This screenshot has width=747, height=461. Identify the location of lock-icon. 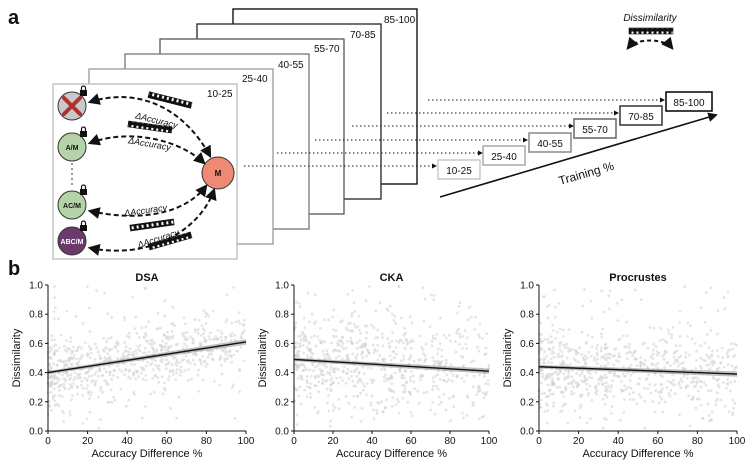
(83, 225).